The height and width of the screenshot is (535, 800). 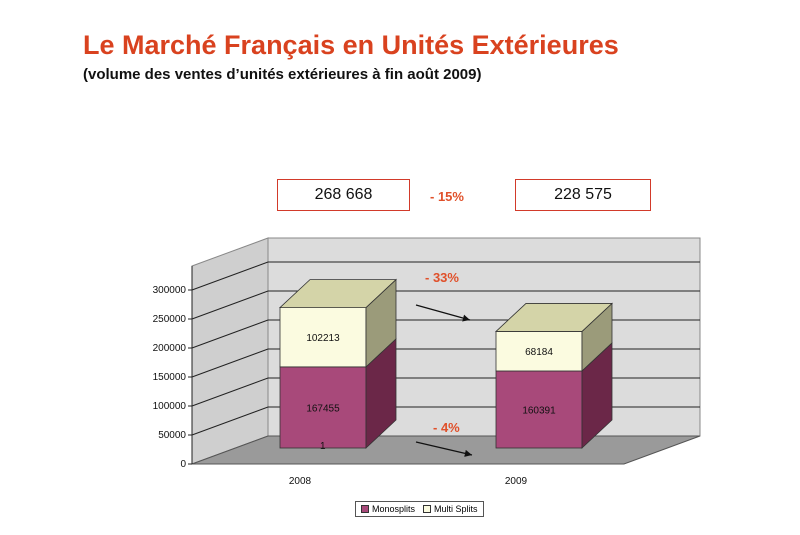 What do you see at coordinates (170, 348) in the screenshot?
I see `y-tick-label: 200000` at bounding box center [170, 348].